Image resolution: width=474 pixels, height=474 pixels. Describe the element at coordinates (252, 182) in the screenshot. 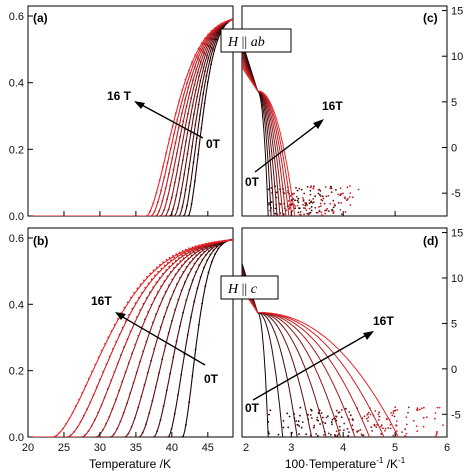

I see `panel-c-low-field-label: 0T` at that location.